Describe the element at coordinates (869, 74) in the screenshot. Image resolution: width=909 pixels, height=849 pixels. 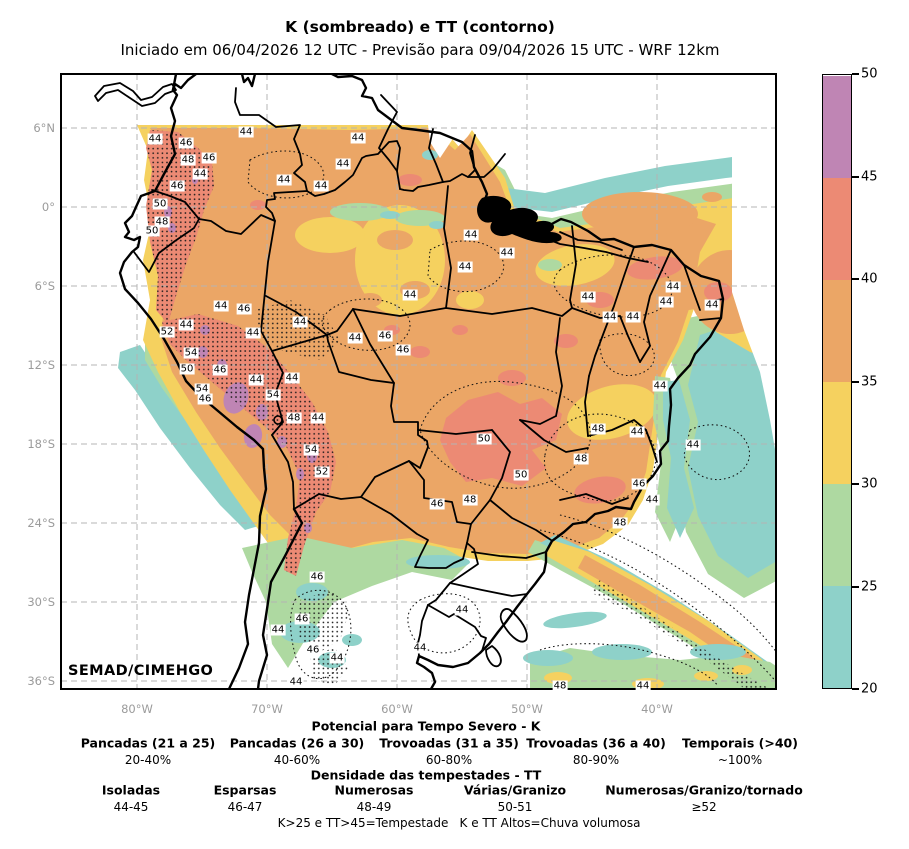
I see `colorbar-tick-label: 50` at that location.